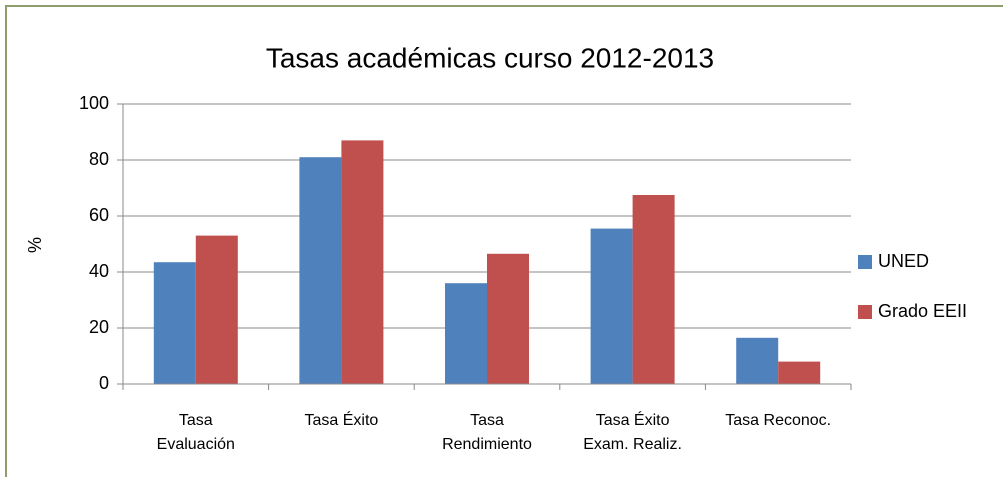  What do you see at coordinates (99, 271) in the screenshot?
I see `y-tick-label: 40` at bounding box center [99, 271].